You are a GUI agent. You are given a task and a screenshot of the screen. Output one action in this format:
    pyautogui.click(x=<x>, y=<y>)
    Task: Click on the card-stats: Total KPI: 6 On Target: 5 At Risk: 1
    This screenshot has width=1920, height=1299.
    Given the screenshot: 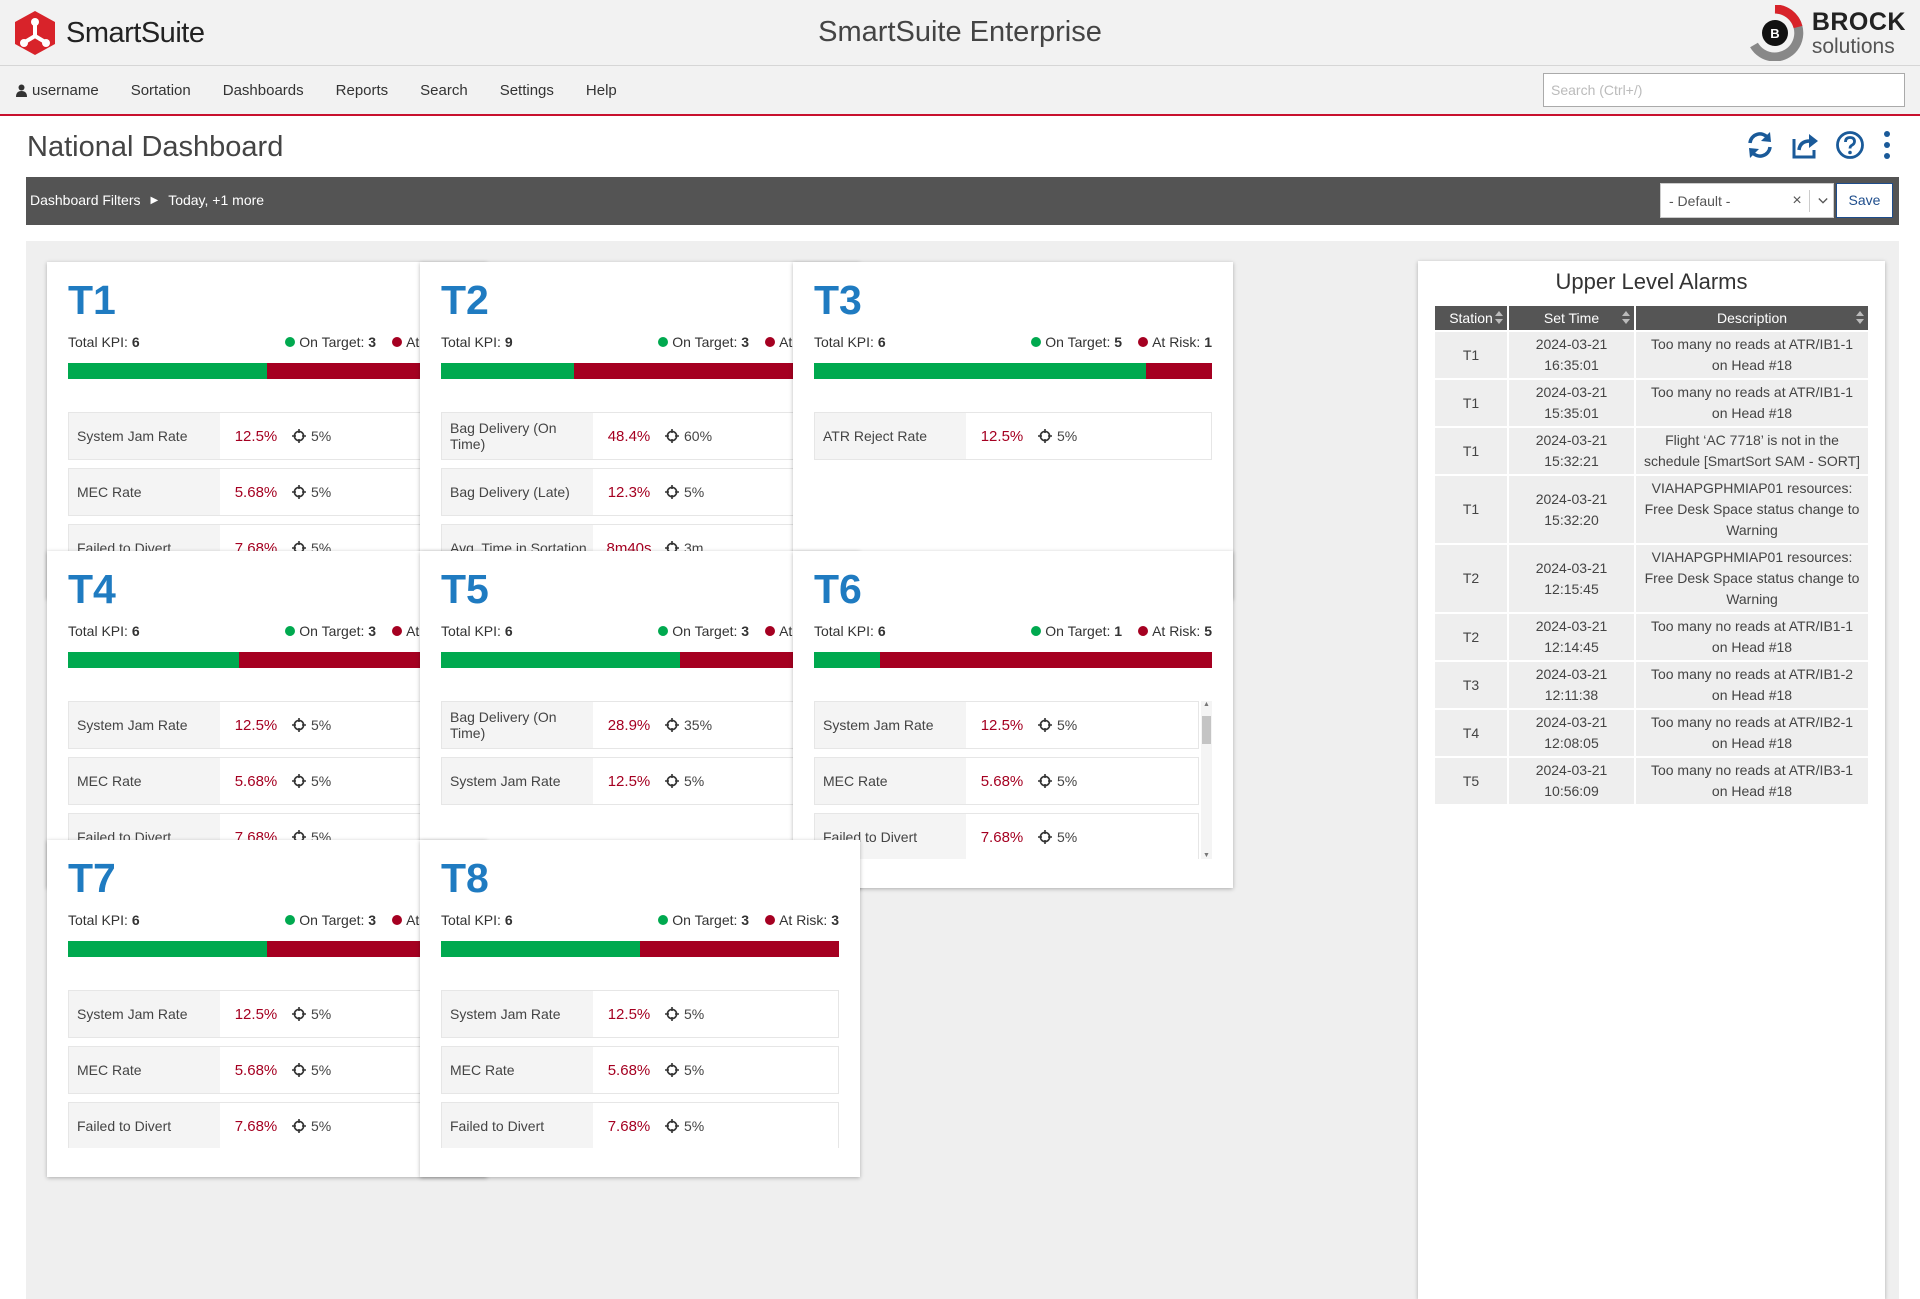 What is the action you would take?
    pyautogui.click(x=1013, y=342)
    